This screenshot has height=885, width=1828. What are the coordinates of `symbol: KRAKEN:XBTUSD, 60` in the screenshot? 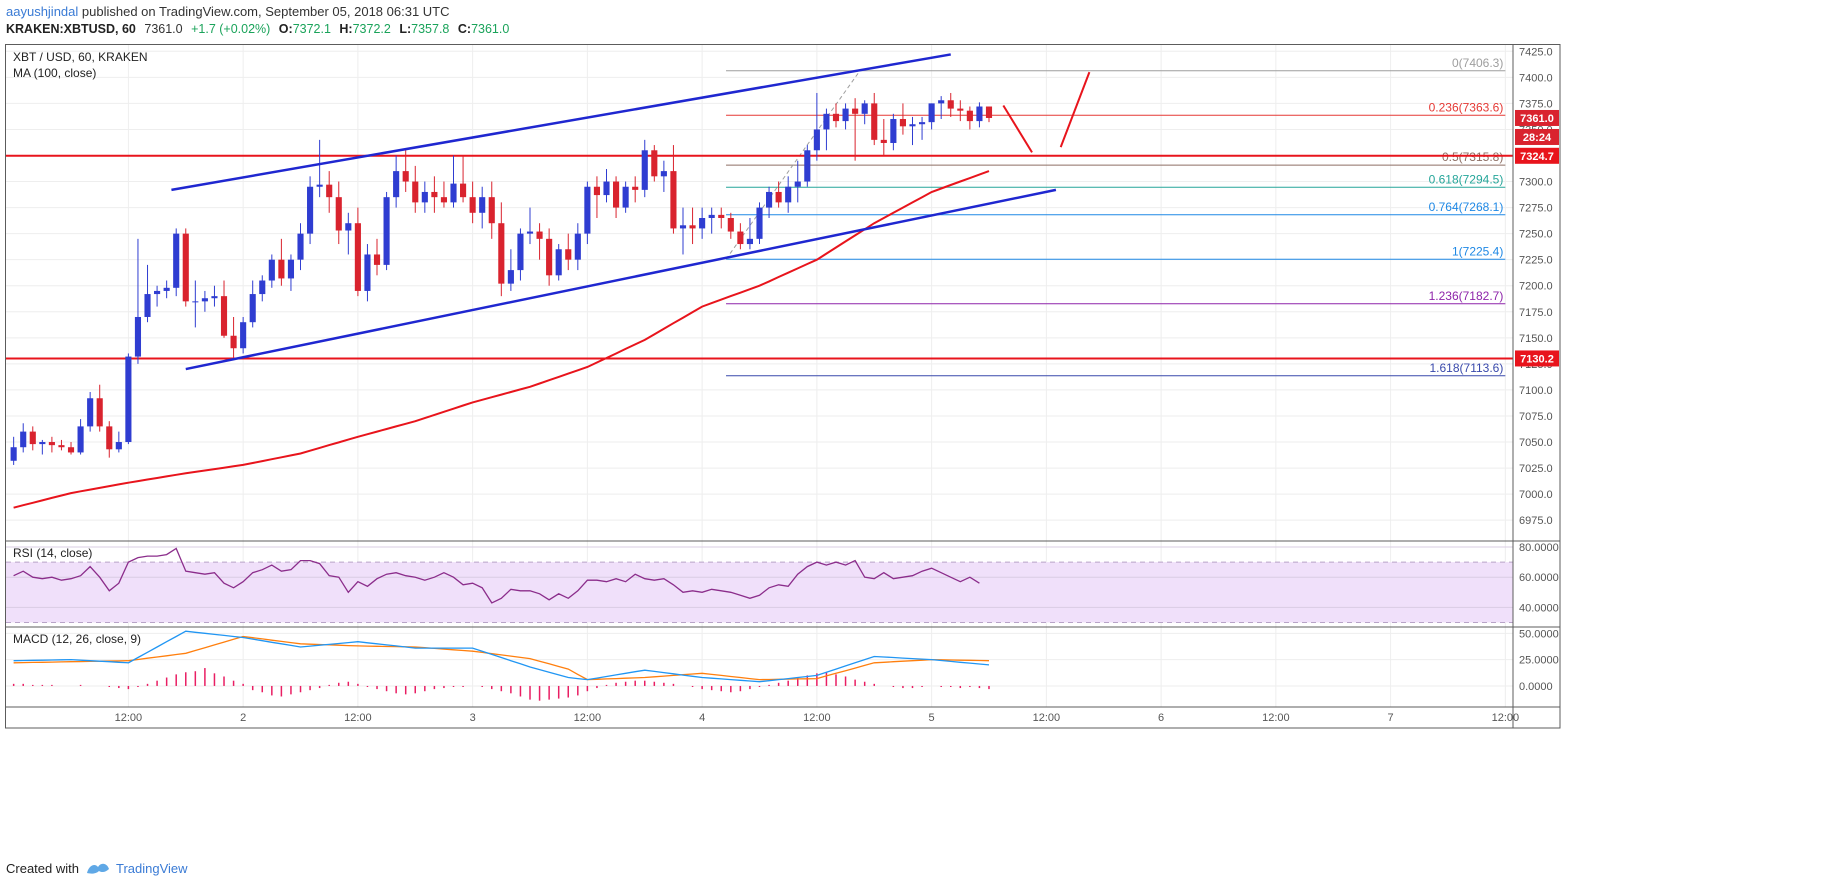 It's located at (71, 29).